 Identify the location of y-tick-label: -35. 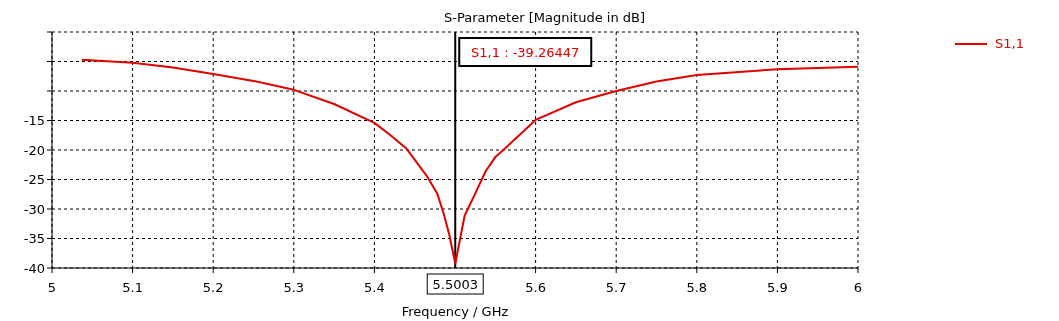
(34, 239).